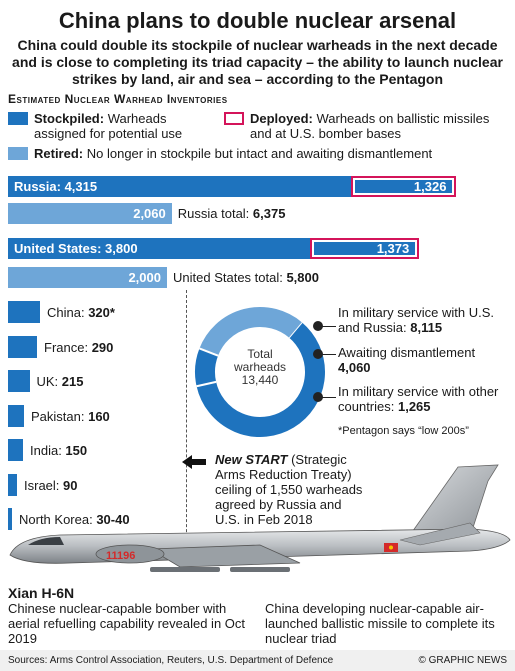 Image resolution: width=515 pixels, height=671 pixels. I want to click on bar-label-russia-retired: 2,060, so click(149, 213).